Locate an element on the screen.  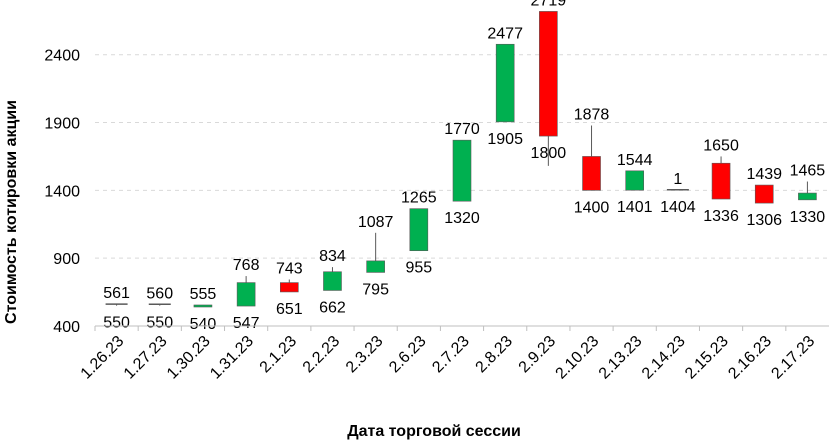
data-label-high: 743 is located at coordinates (289, 268).